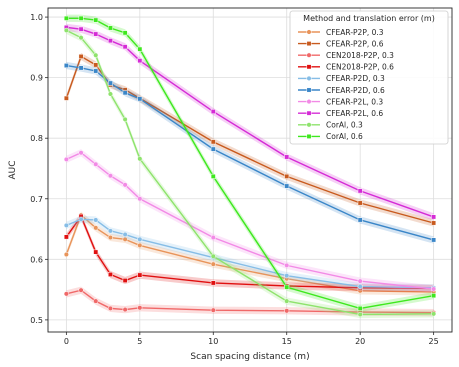  What do you see at coordinates (355, 32) in the screenshot?
I see `legend-label: CFEAR-P2P, 0.3` at bounding box center [355, 32].